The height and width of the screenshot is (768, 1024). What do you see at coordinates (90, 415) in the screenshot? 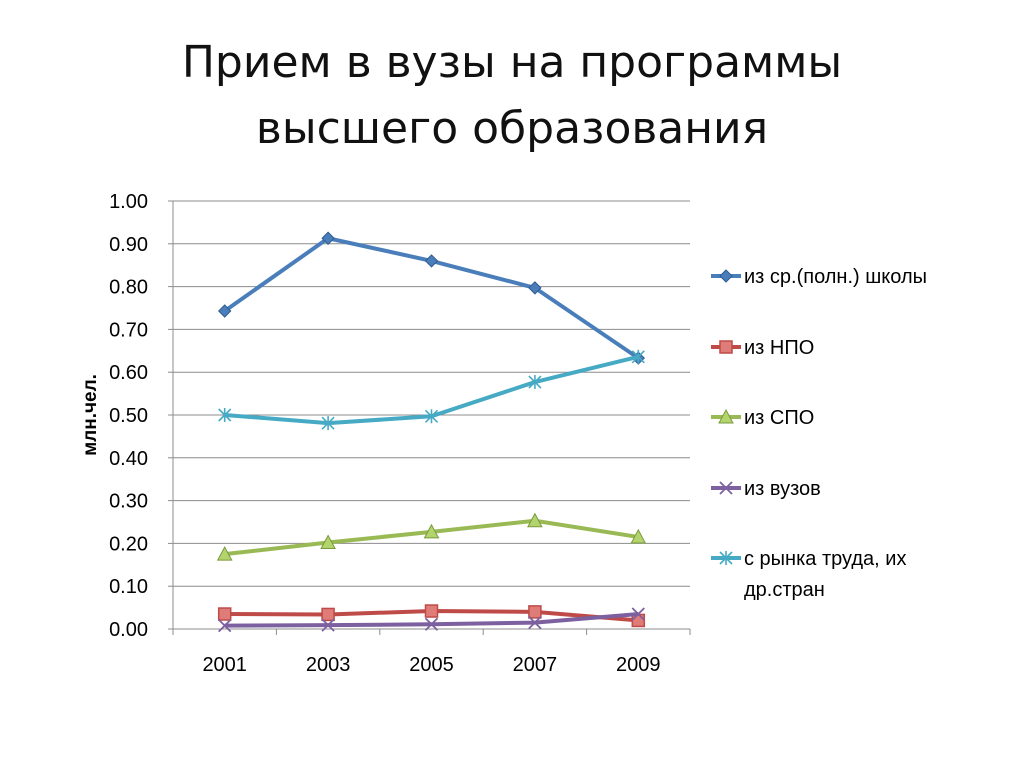
I see `y-axis-label: млн.чел.` at bounding box center [90, 415].